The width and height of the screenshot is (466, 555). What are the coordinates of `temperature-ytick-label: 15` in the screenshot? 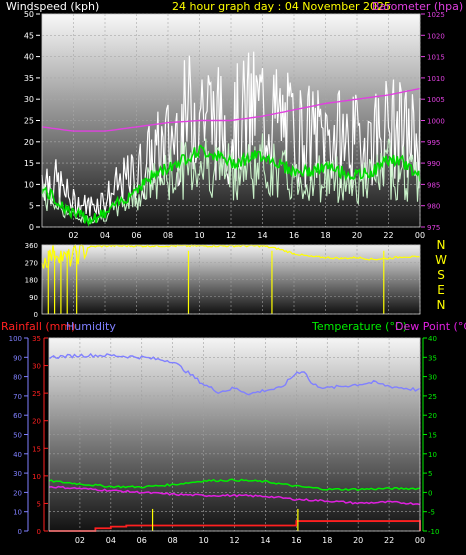 It's located at (432, 436).